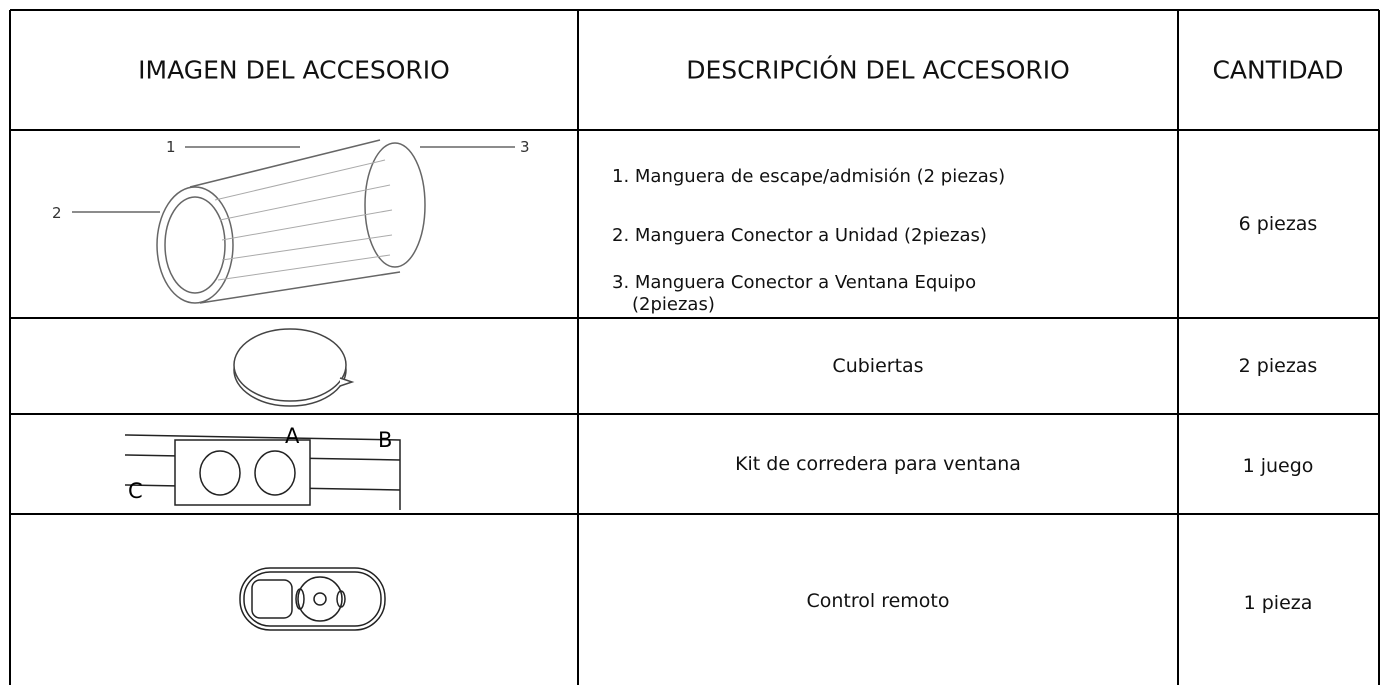  Describe the element at coordinates (57, 213) in the screenshot. I see `image-label: 2` at that location.